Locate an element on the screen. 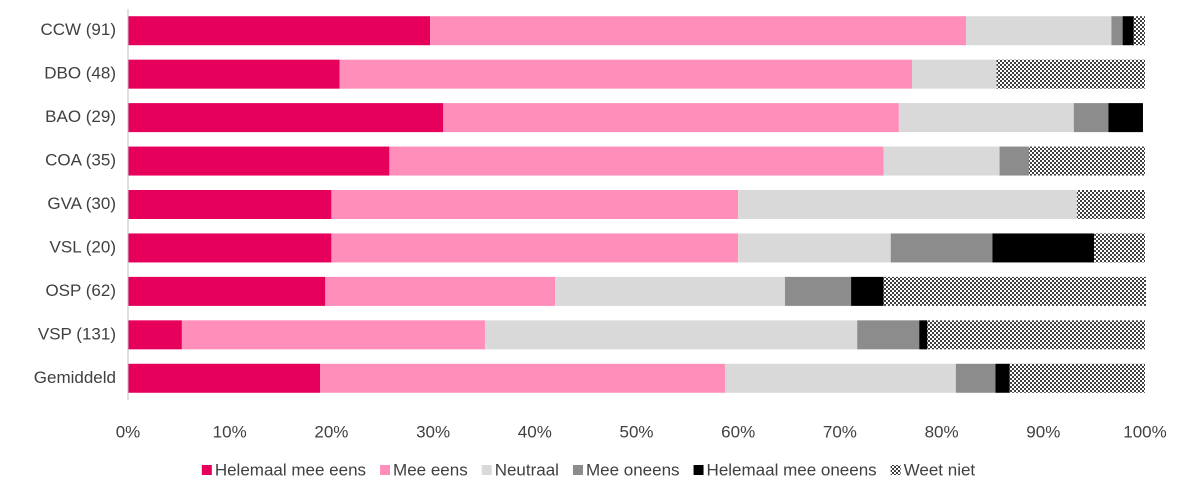  x-tick-label: 0% is located at coordinates (128, 431).